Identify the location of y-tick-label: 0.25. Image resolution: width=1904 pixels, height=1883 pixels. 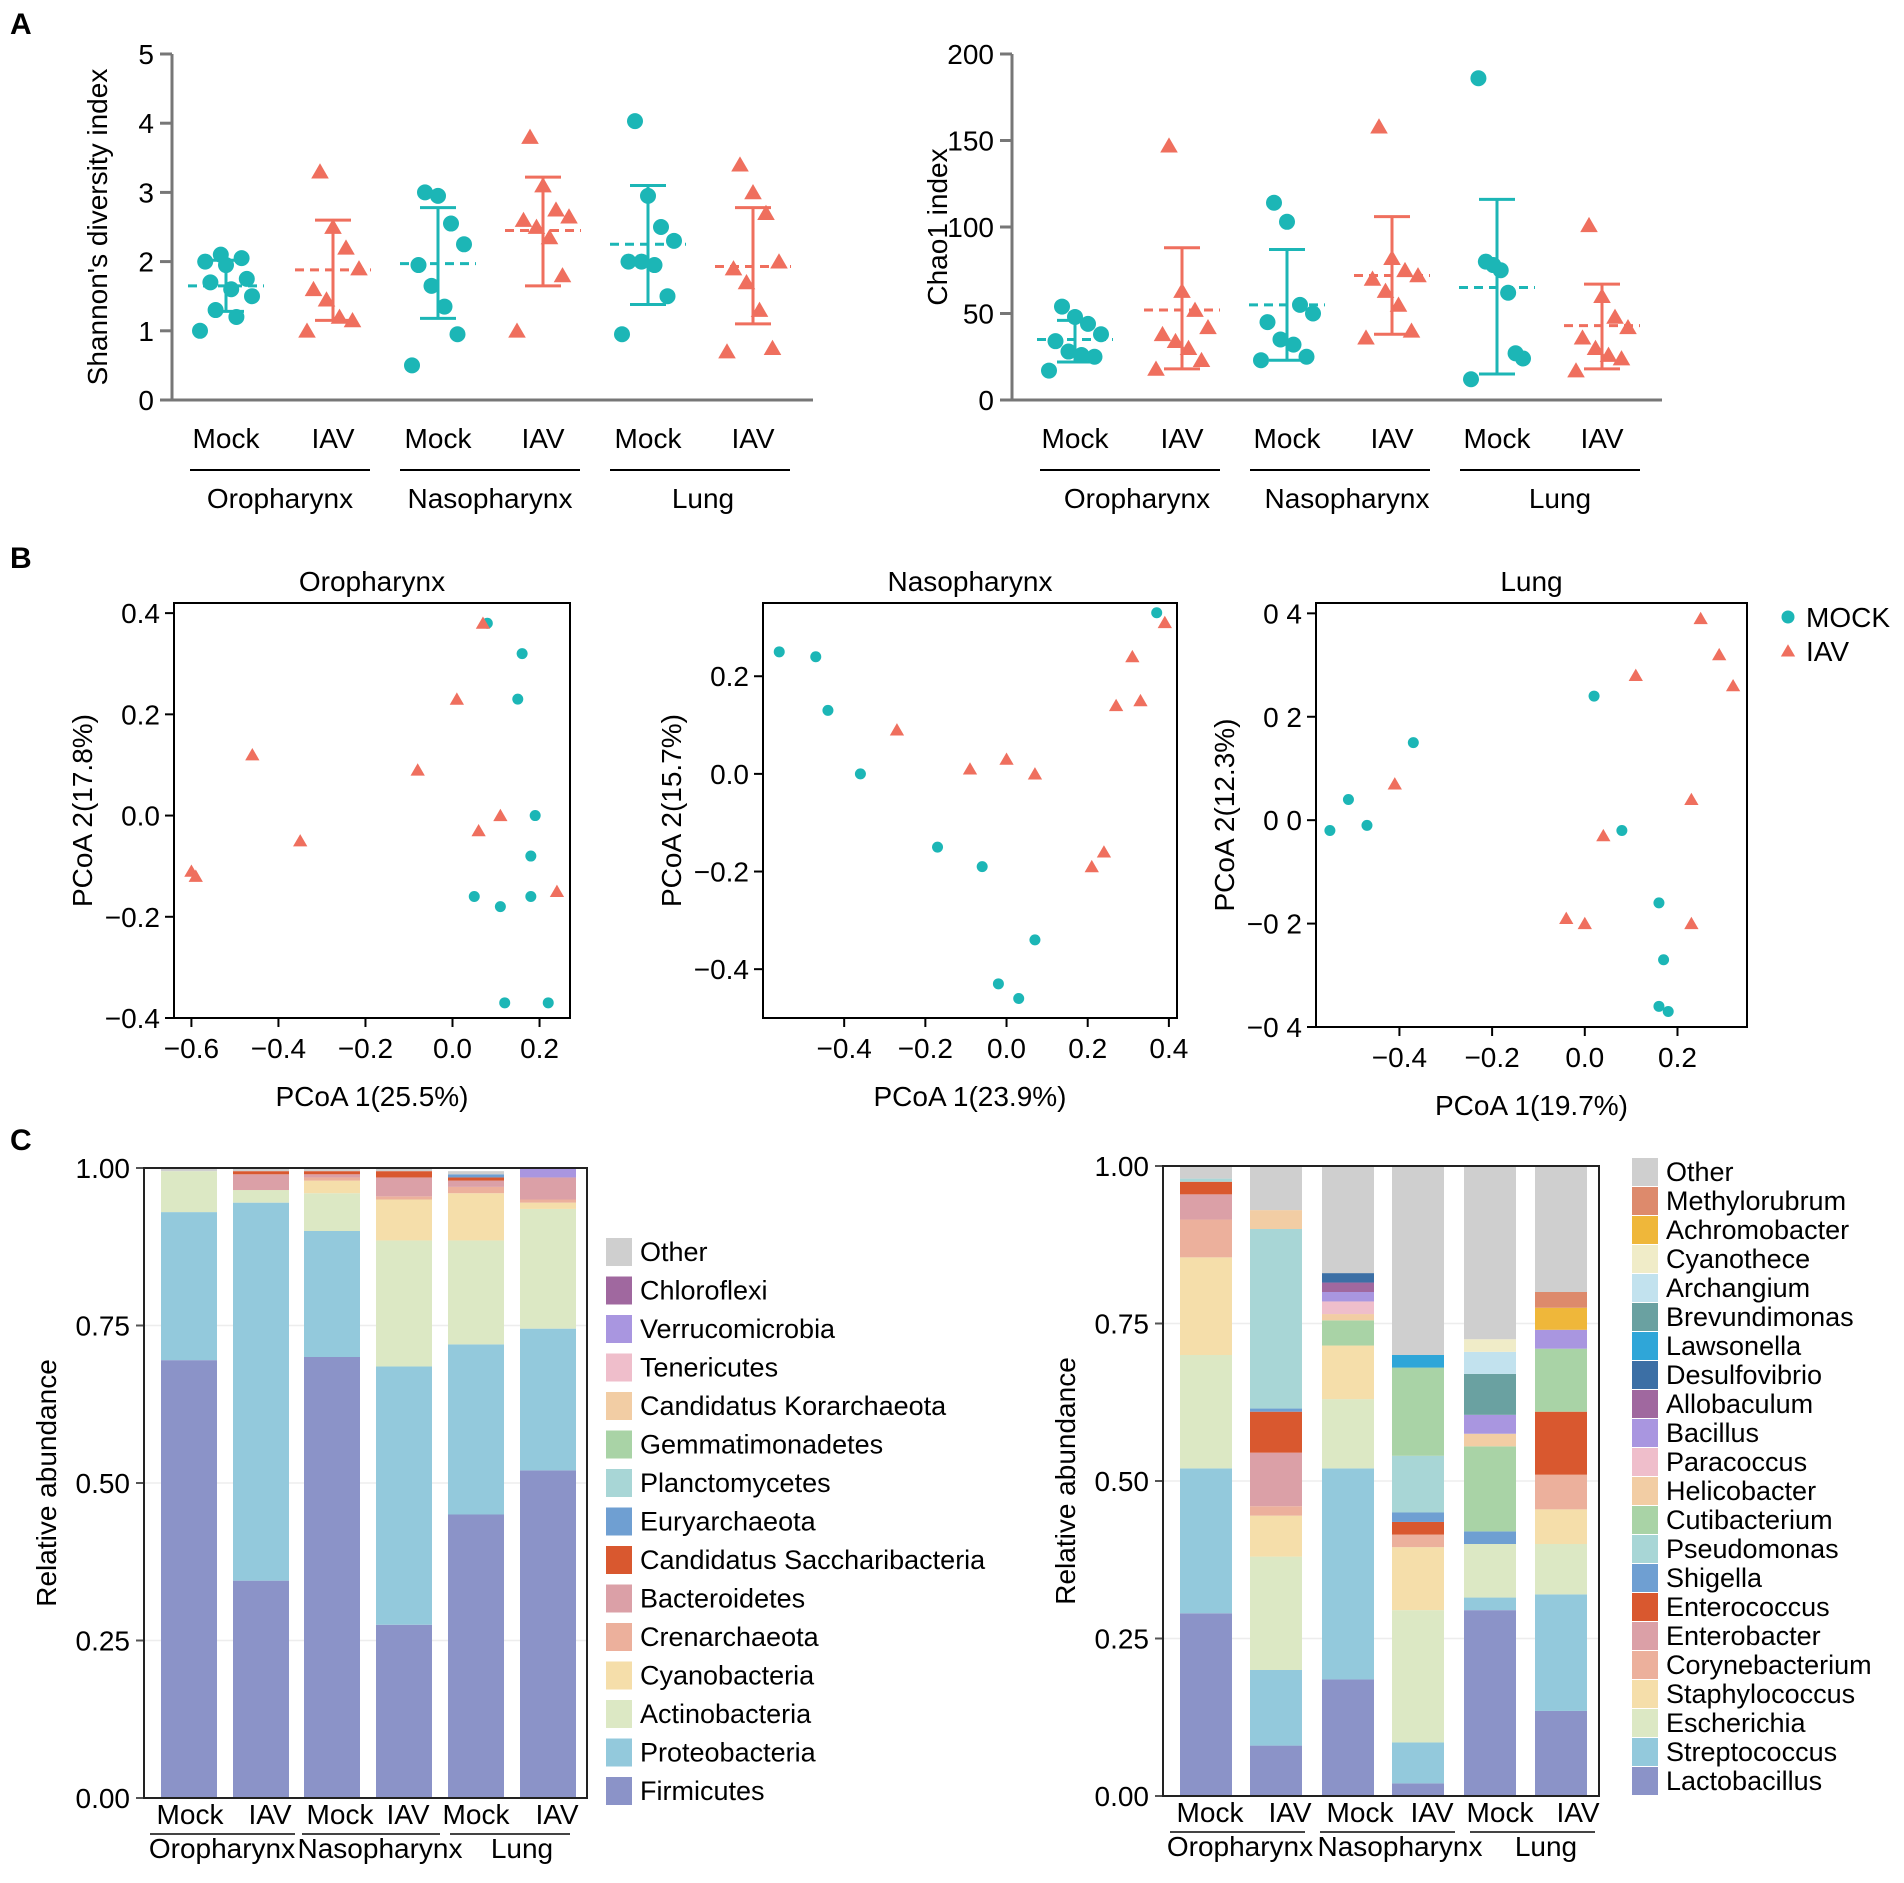
(1122, 1639).